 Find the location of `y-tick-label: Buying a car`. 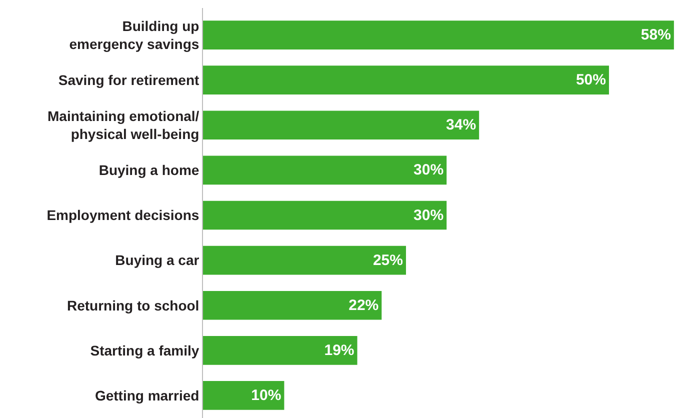

y-tick-label: Buying a car is located at coordinates (157, 260).